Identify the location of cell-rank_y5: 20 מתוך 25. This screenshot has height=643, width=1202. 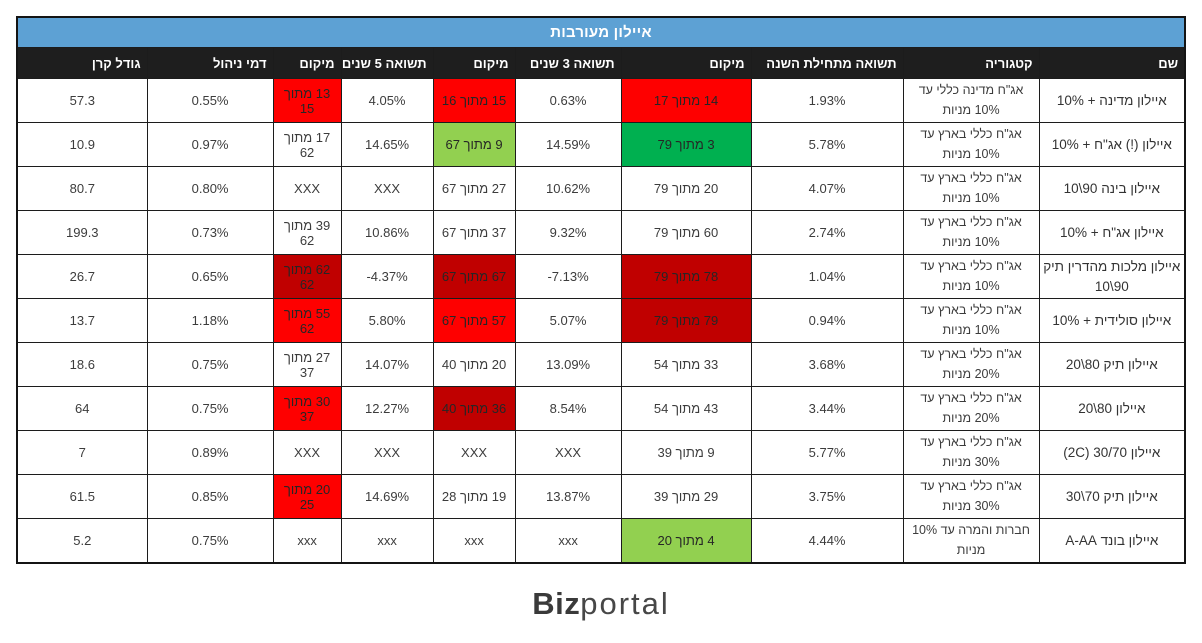
(307, 496).